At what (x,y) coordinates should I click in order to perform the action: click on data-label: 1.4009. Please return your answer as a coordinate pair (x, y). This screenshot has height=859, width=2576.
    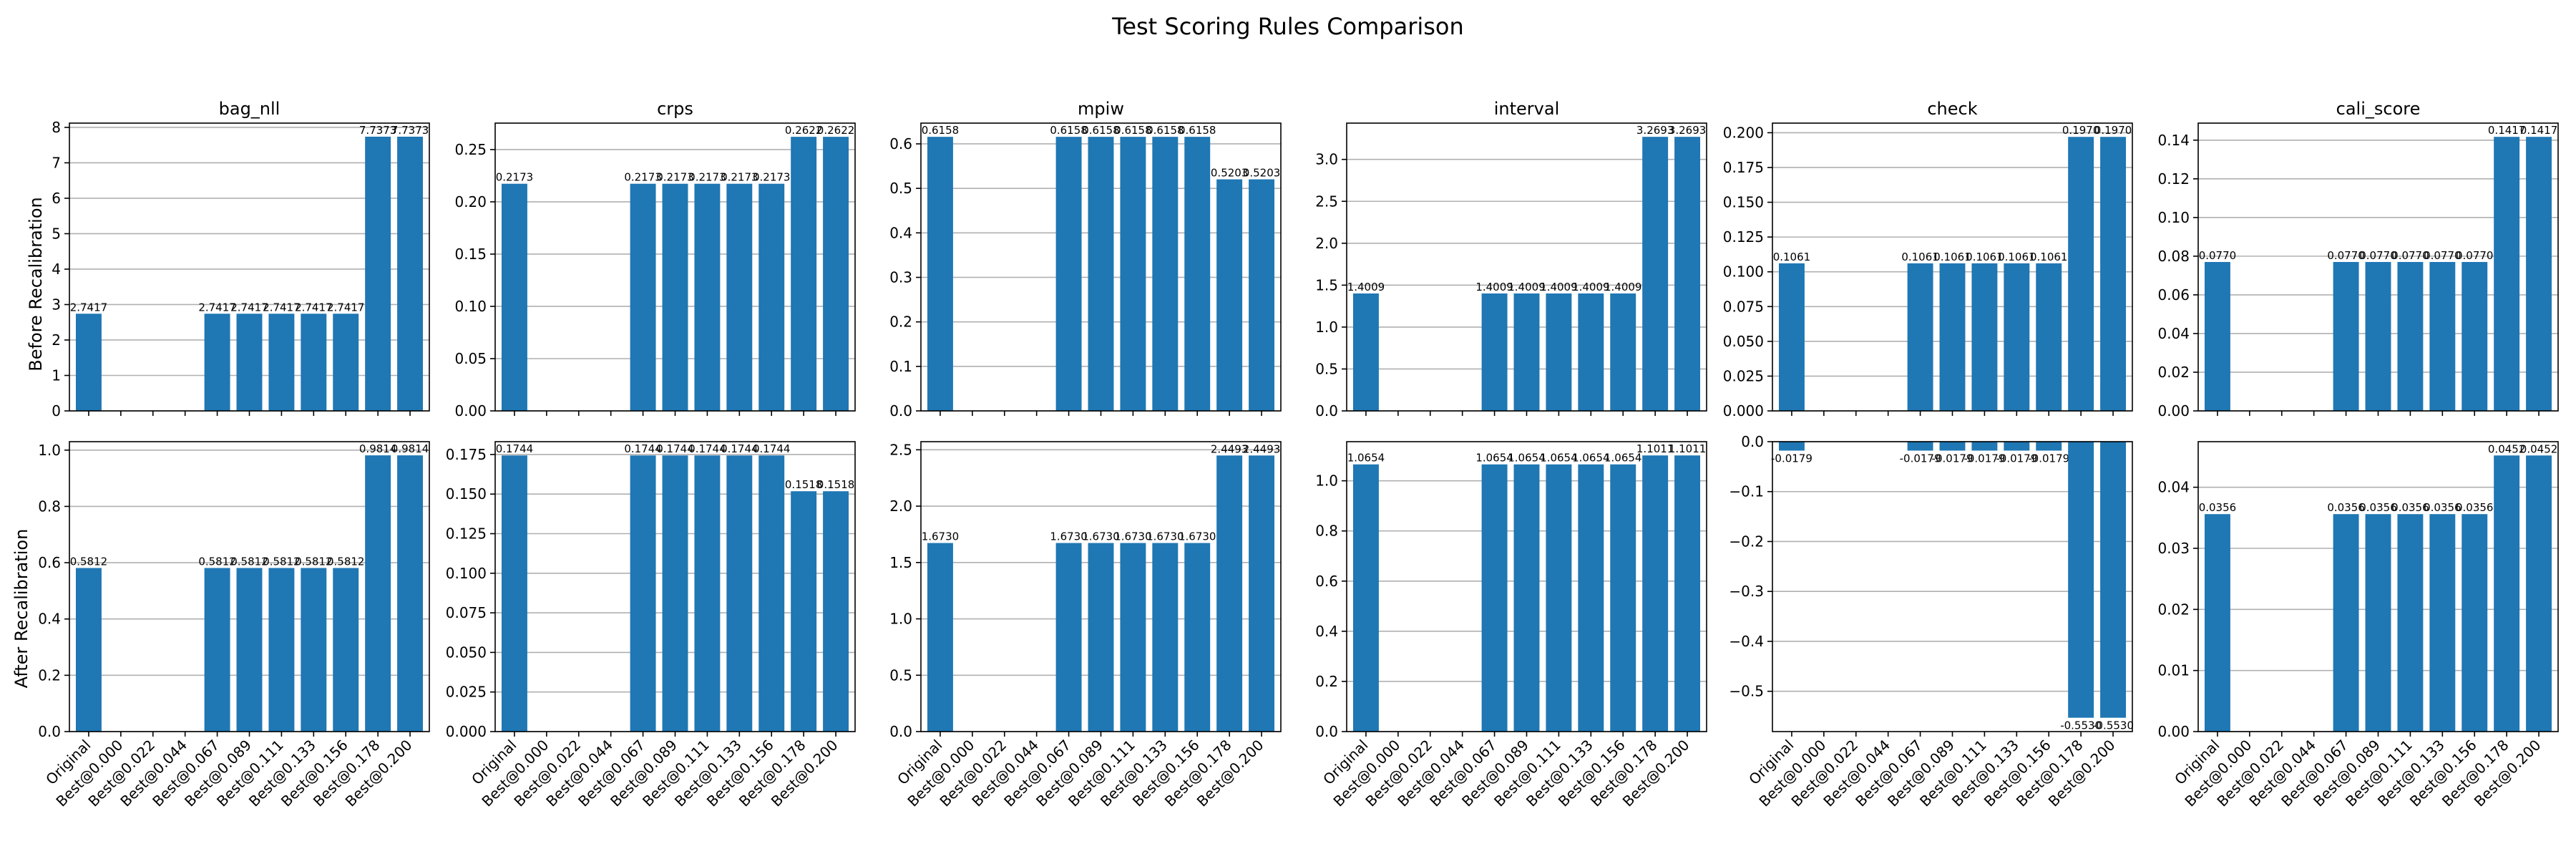
    Looking at the image, I should click on (1366, 287).